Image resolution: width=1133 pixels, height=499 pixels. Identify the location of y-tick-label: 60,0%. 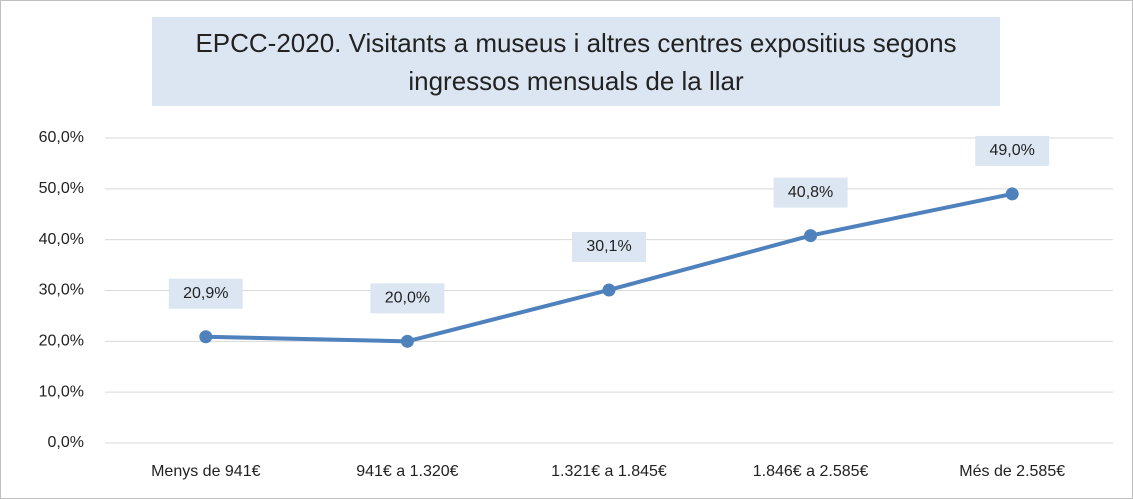
(61, 137).